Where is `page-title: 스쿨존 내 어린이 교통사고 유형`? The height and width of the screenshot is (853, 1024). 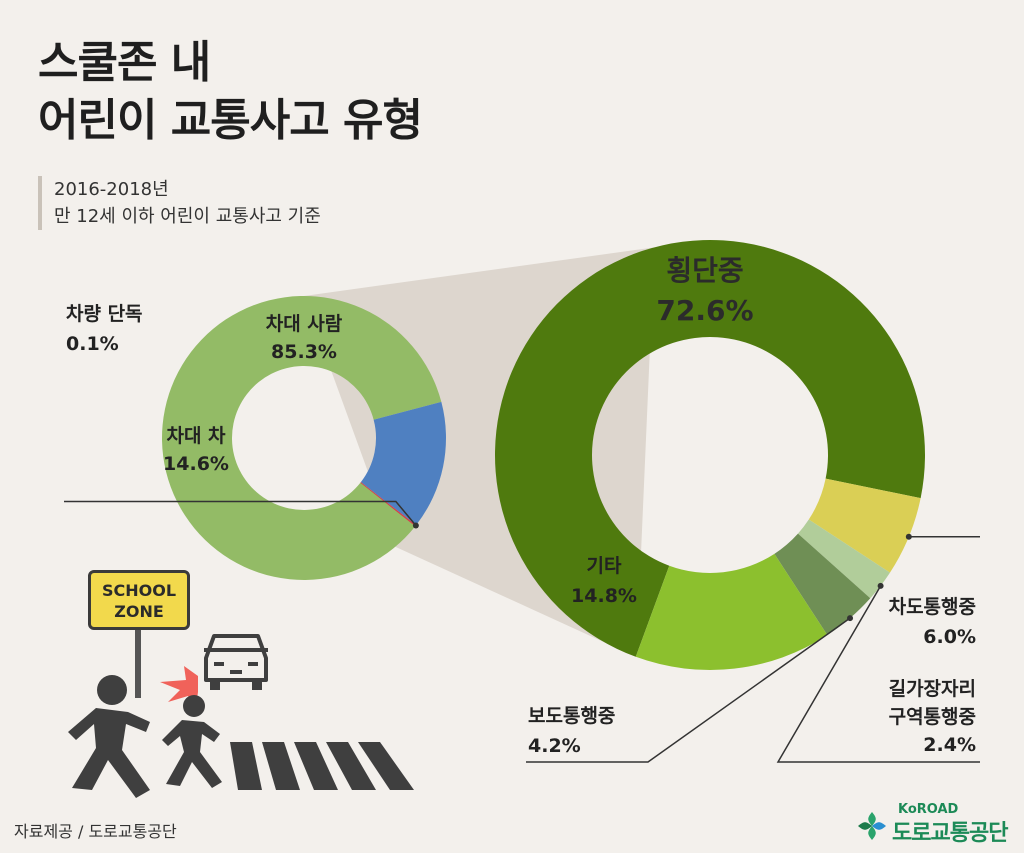
page-title: 스쿨존 내 어린이 교통사고 유형 is located at coordinates (230, 92).